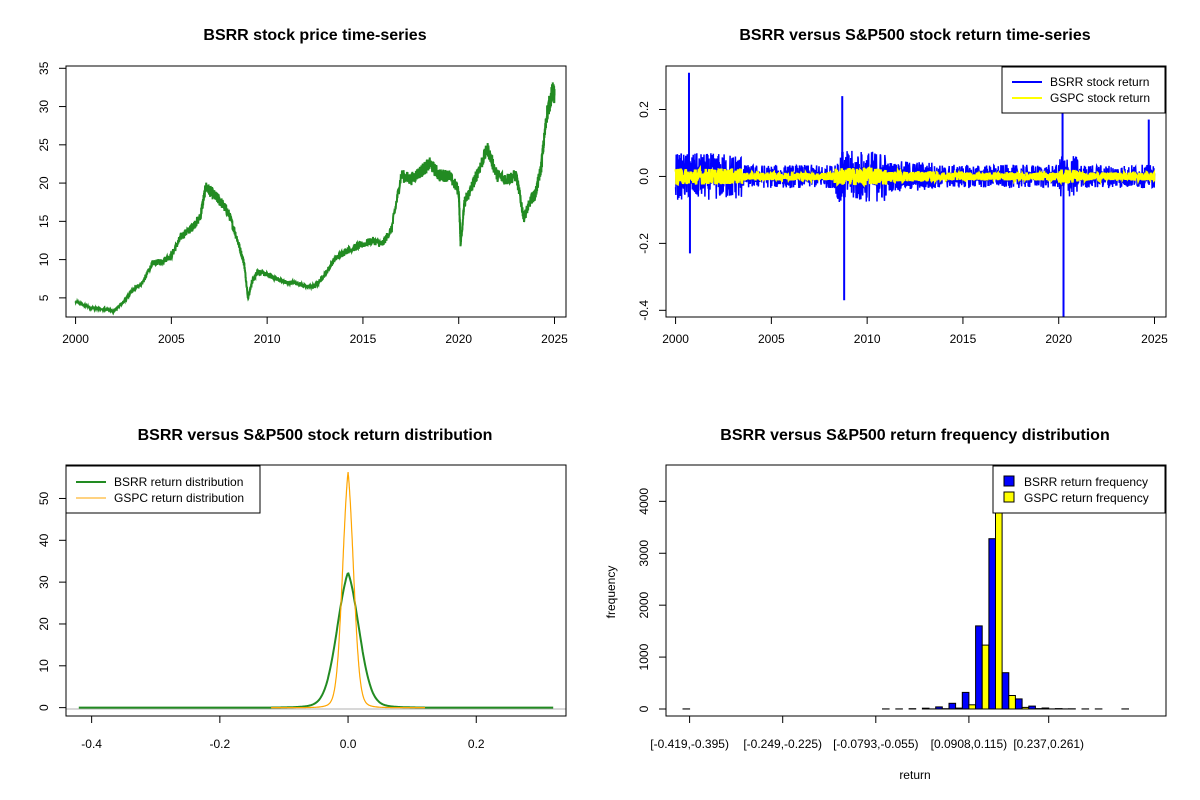  What do you see at coordinates (652, 211) in the screenshot?
I see `y-axis: -0.4 -0.2 0.0 0.2` at bounding box center [652, 211].